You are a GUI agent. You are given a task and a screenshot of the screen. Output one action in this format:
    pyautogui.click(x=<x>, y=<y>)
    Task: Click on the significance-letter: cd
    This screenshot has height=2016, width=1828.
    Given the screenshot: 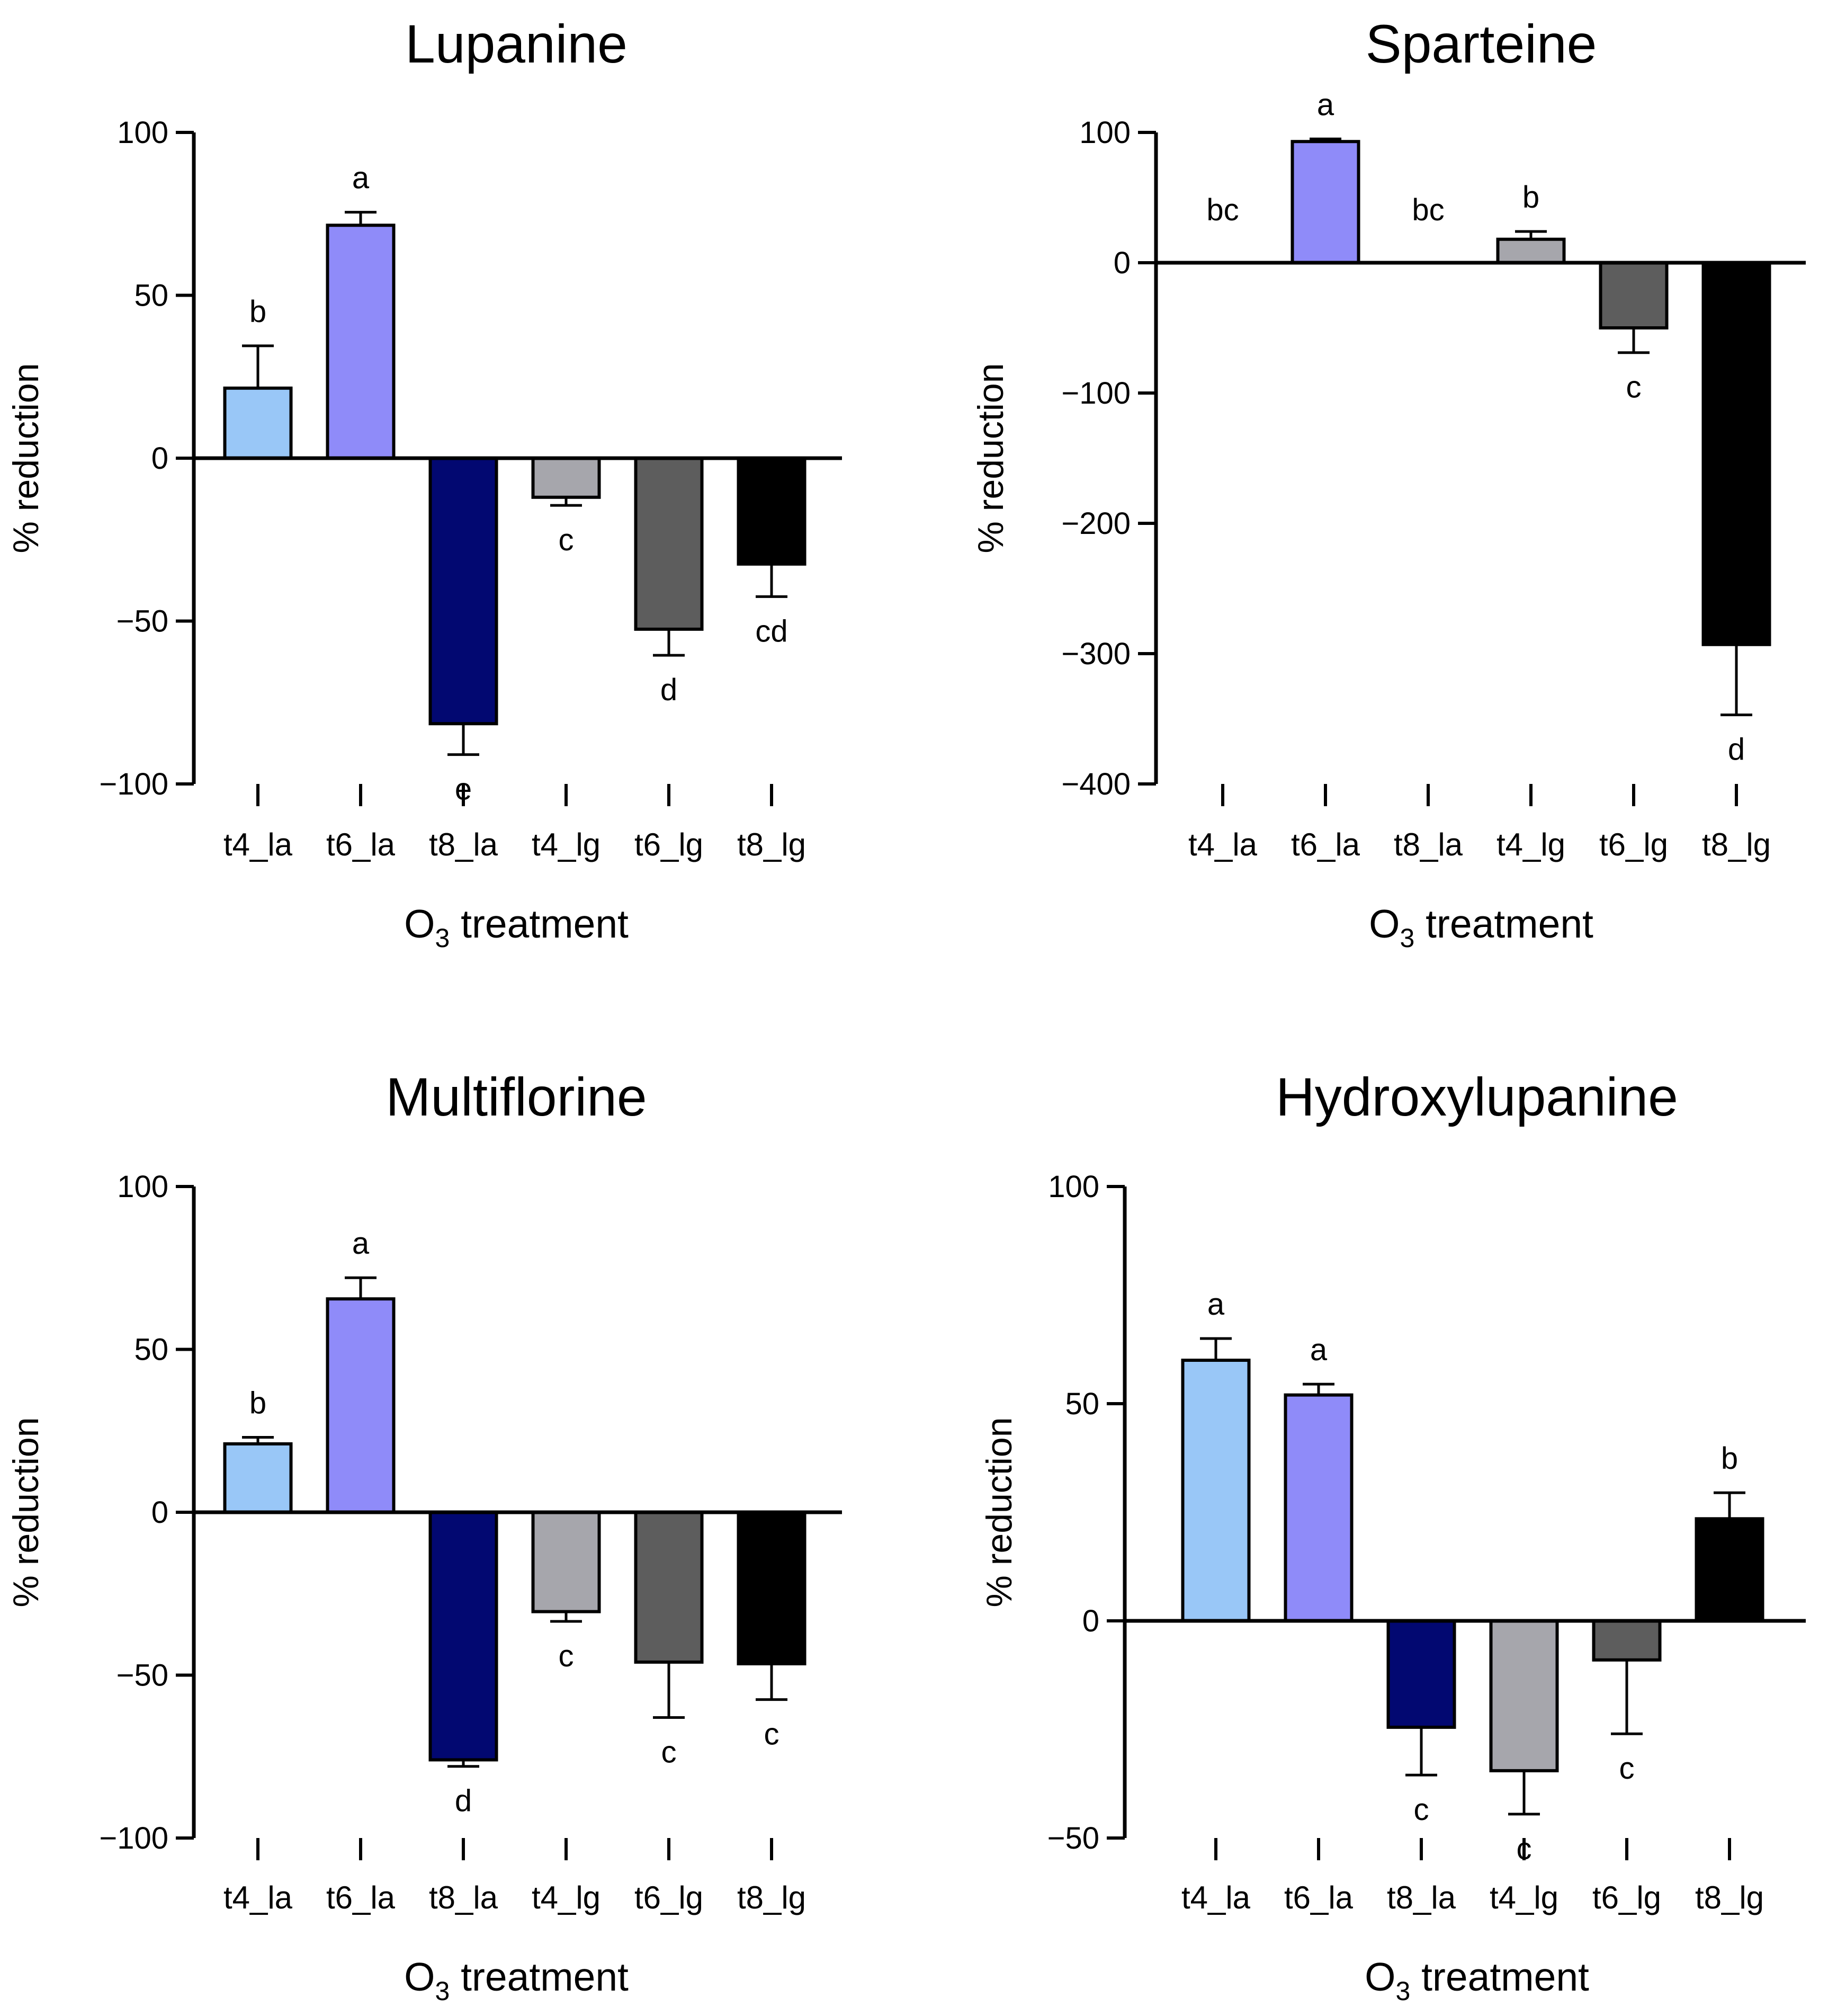 What is the action you would take?
    pyautogui.click(x=771, y=631)
    